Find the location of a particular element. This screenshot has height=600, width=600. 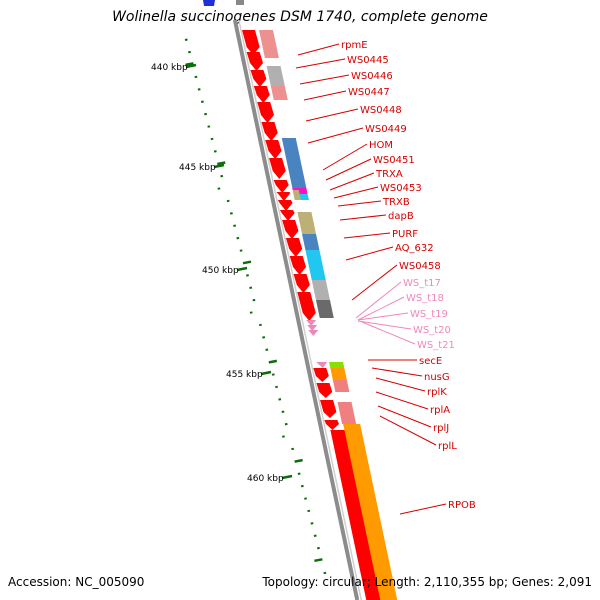

gene-label: rplL is located at coordinates (447, 446).